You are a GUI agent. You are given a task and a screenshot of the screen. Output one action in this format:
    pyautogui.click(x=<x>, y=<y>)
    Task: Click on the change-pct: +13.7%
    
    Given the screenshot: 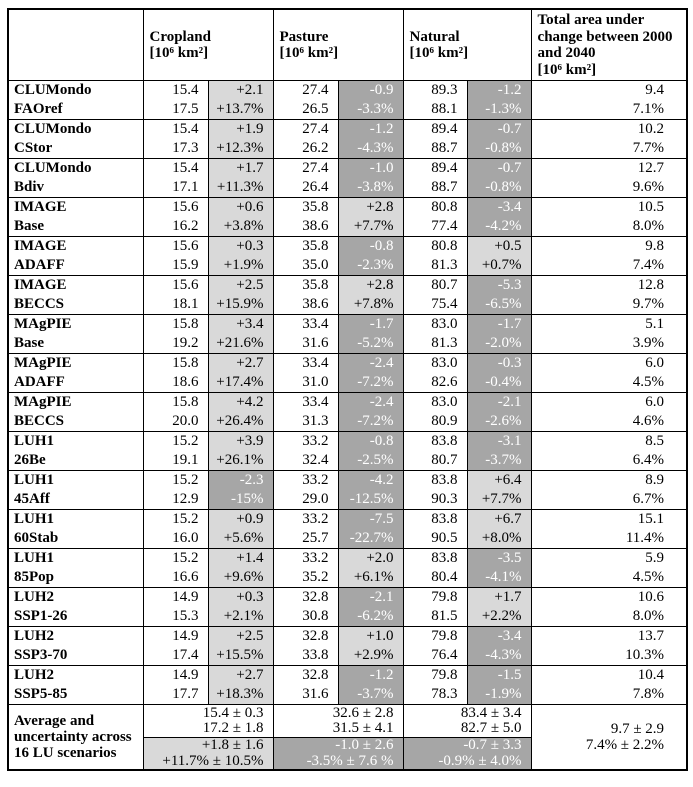 What is the action you would take?
    pyautogui.click(x=240, y=109)
    